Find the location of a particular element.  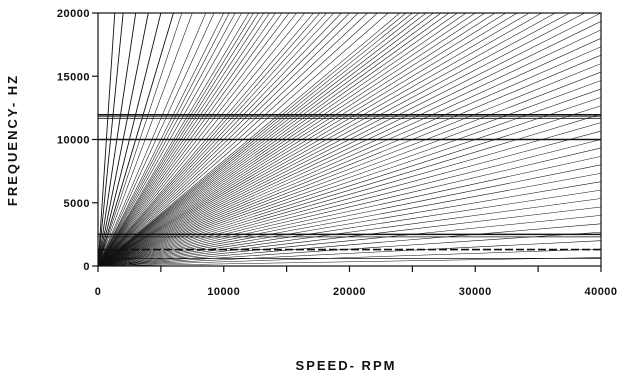

y-axis-title: FREQUENCY- HZ is located at coordinates (12, 140).